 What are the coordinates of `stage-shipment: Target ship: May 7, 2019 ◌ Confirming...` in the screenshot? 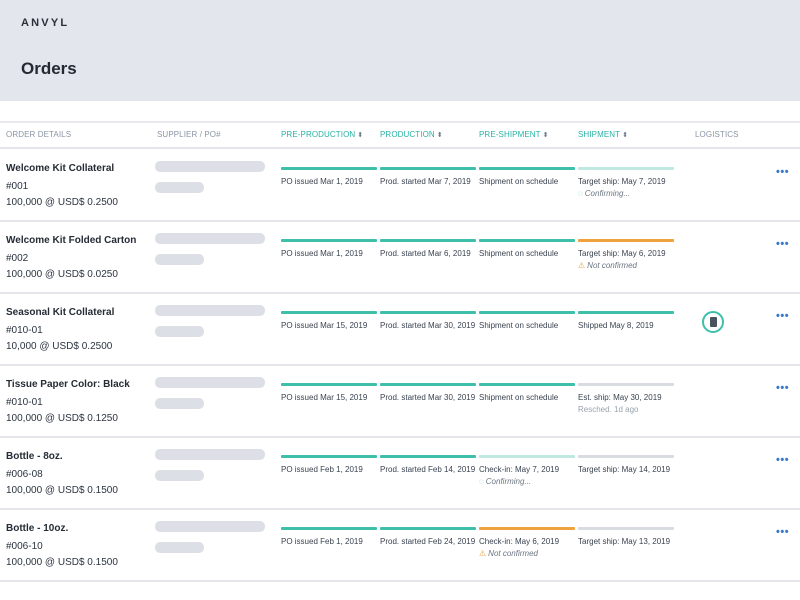 It's located at (626, 183).